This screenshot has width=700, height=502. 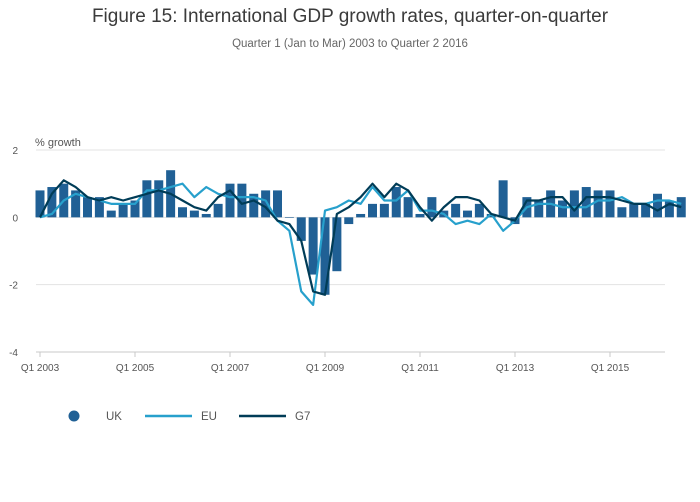 I want to click on legend-label-eu: EU, so click(x=209, y=417).